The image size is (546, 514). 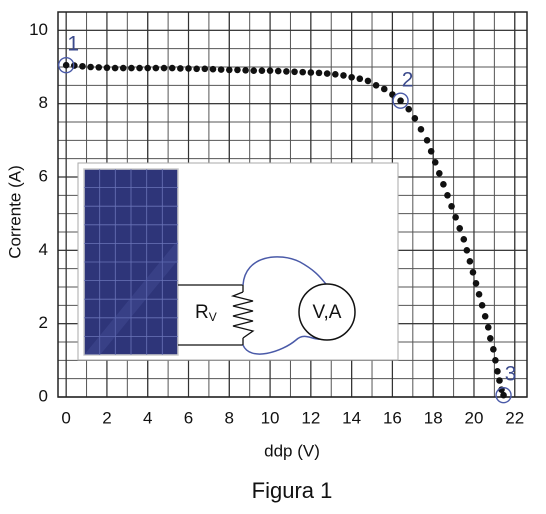 I want to click on annotation-label: 1, so click(x=73, y=44).